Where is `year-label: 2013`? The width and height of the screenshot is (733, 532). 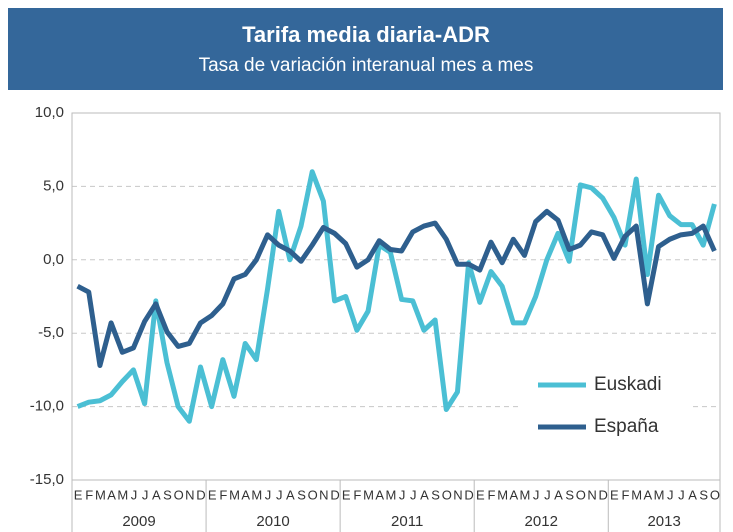 year-label: 2013 is located at coordinates (663, 521).